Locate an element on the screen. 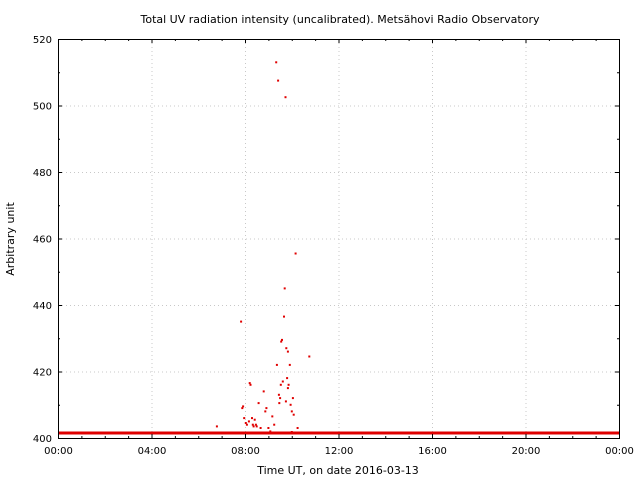 This screenshot has width=640, height=480. x-tick-label: 04:00 is located at coordinates (152, 451).